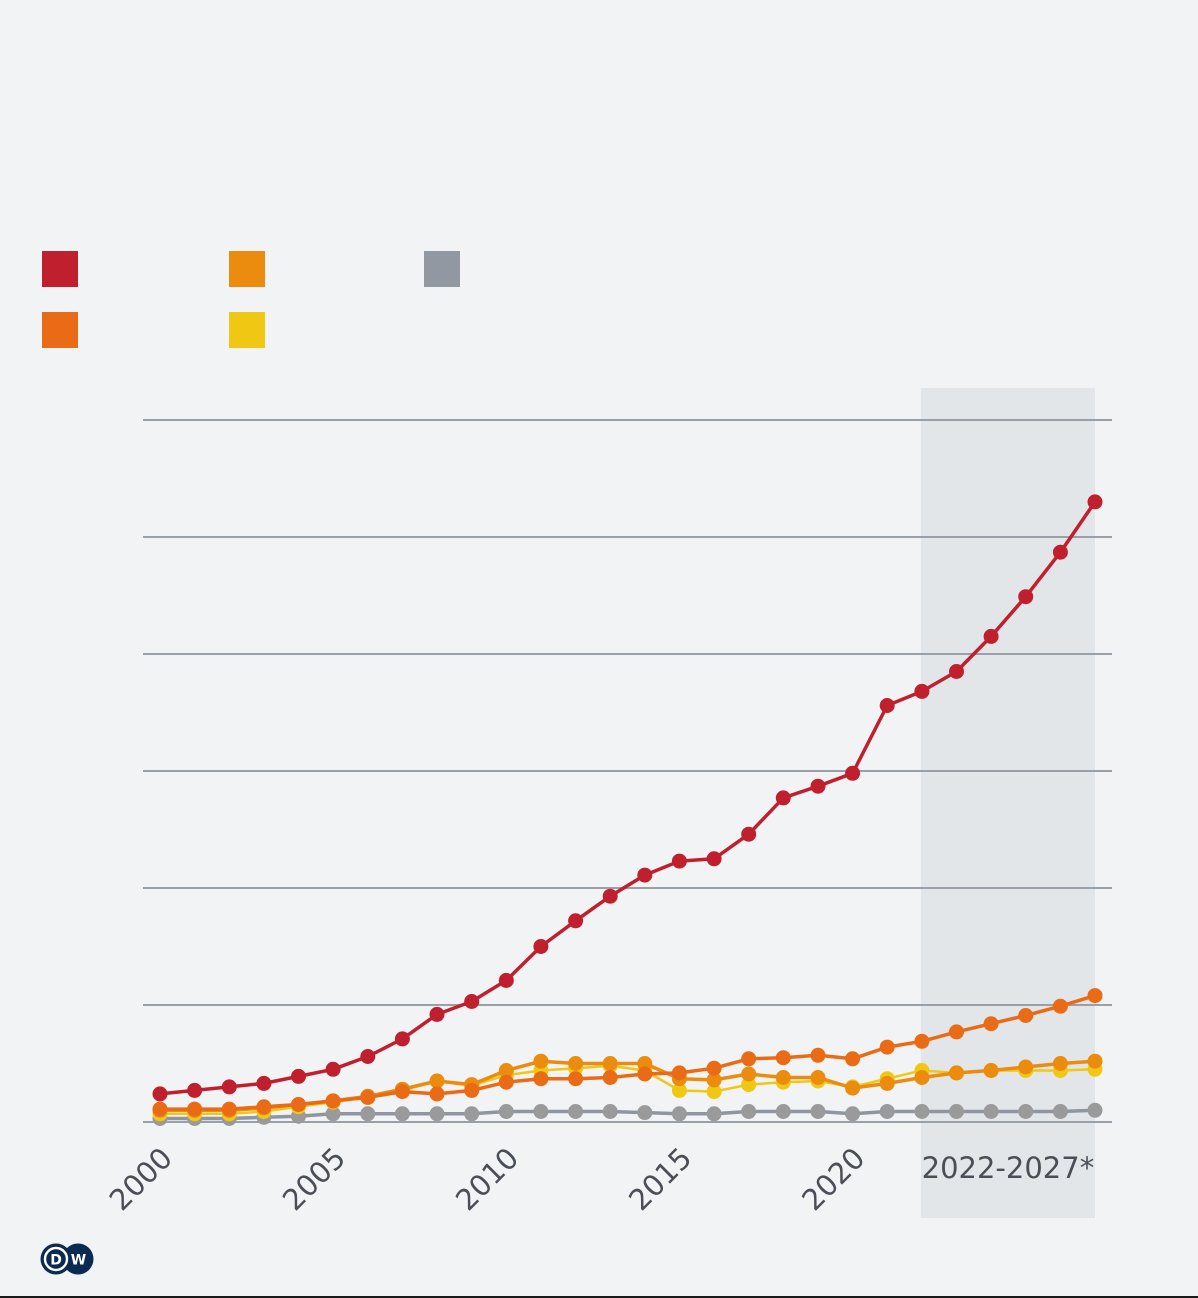 This screenshot has width=1198, height=1298. I want to click on data-point-dark-orange-2003, so click(264, 1107).